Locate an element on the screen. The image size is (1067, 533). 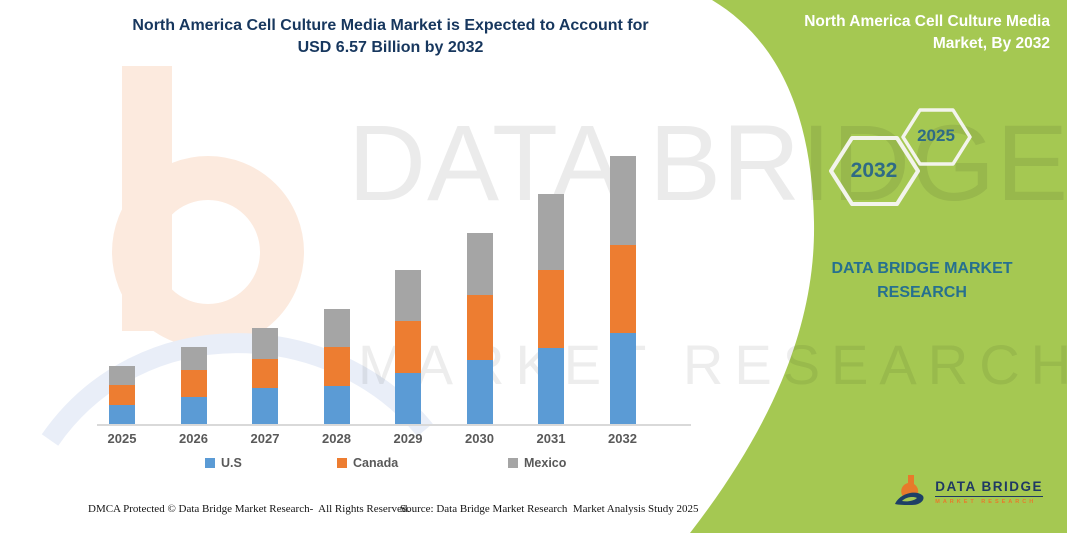
legend-item-mexico: Mexico is located at coordinates (537, 463).